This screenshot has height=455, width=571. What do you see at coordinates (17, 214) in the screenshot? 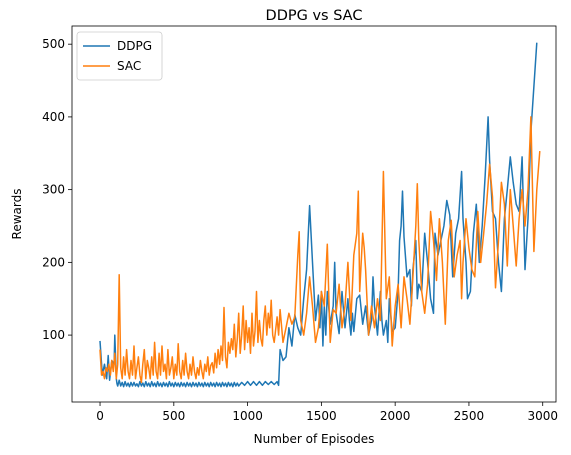
I see `y-axis-label: Rewards` at bounding box center [17, 214].